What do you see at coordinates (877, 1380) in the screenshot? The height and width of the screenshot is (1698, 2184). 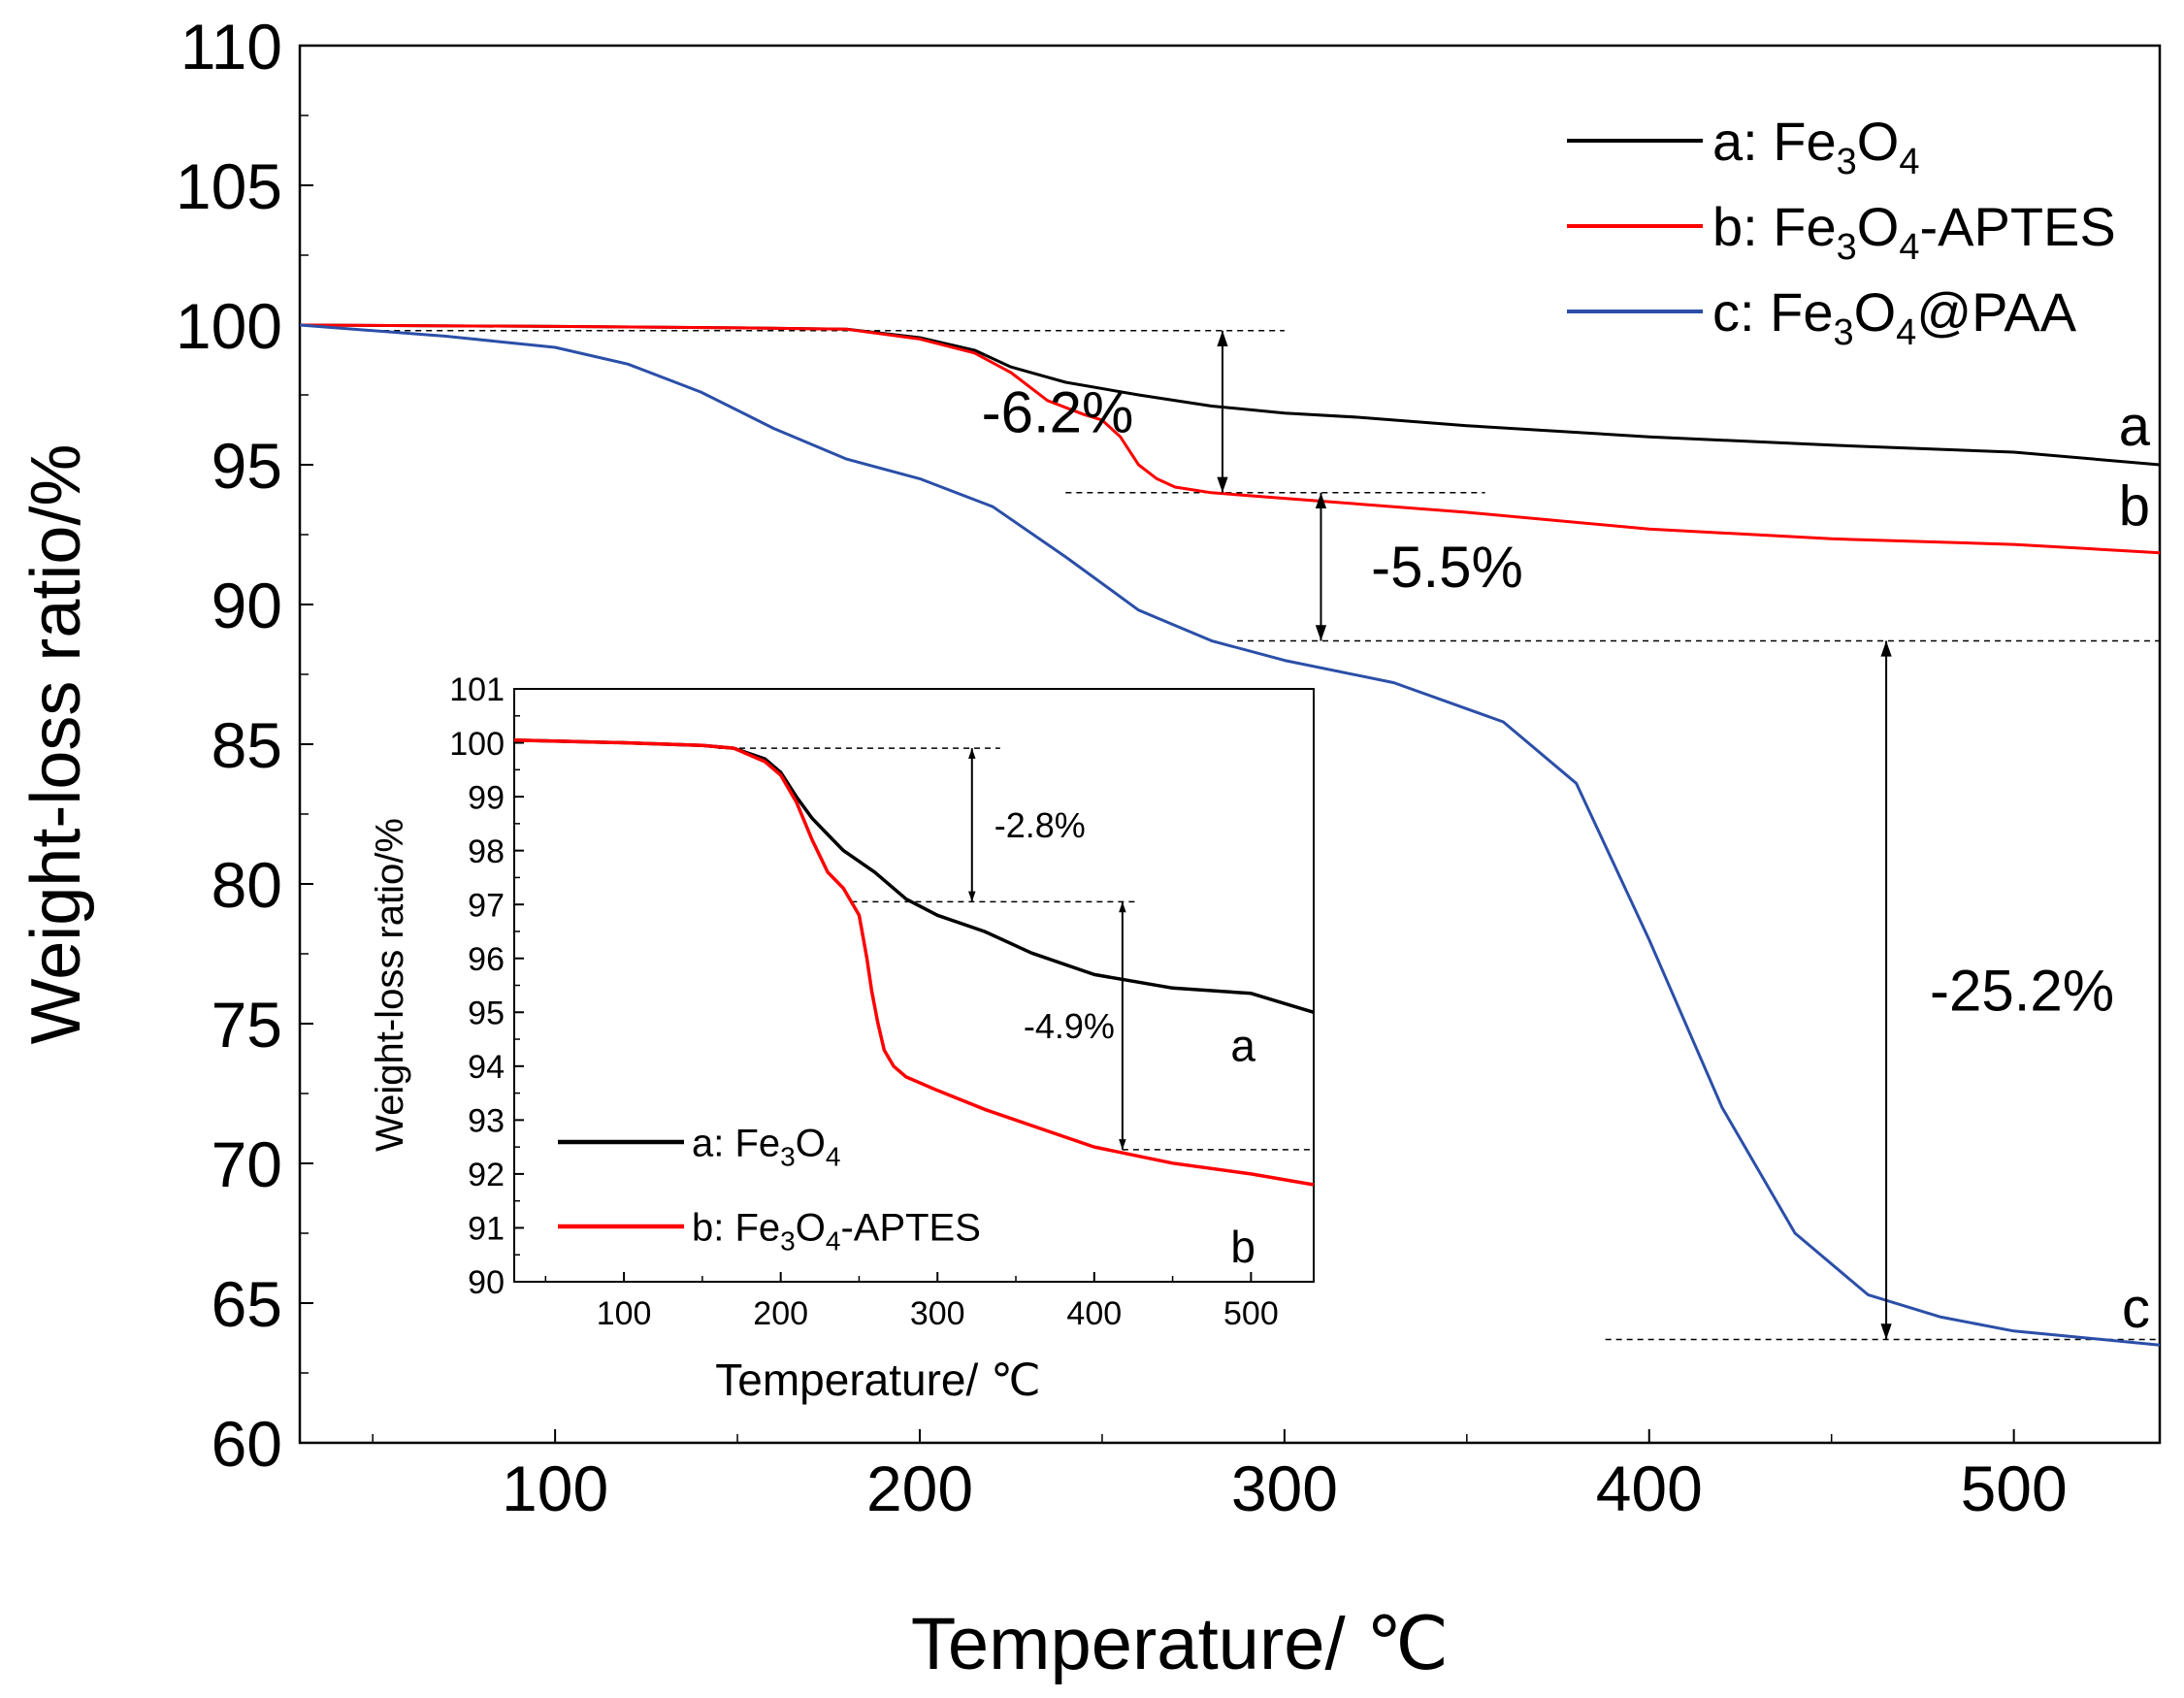 I see `inset-x-axis-label: Temperature/ ℃` at bounding box center [877, 1380].